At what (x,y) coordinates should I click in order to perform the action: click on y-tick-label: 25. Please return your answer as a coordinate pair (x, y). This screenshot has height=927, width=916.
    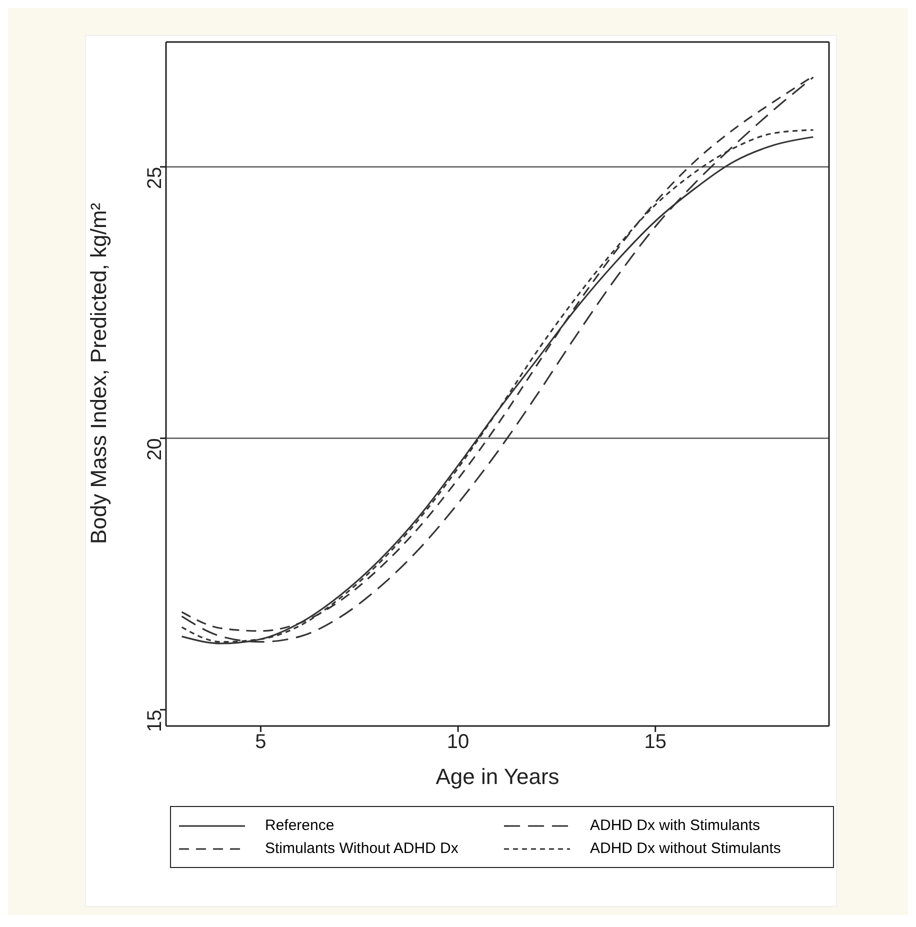
    Looking at the image, I should click on (155, 178).